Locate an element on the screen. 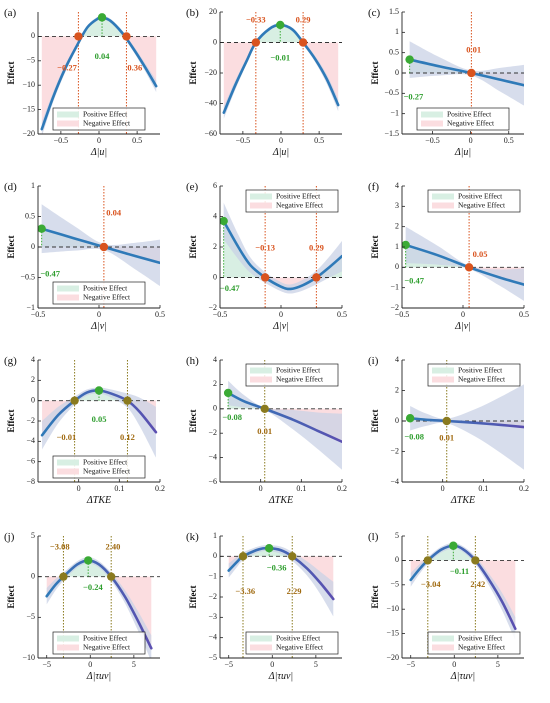 The height and width of the screenshot is (703, 550). value-label: −0.47 is located at coordinates (50, 273).